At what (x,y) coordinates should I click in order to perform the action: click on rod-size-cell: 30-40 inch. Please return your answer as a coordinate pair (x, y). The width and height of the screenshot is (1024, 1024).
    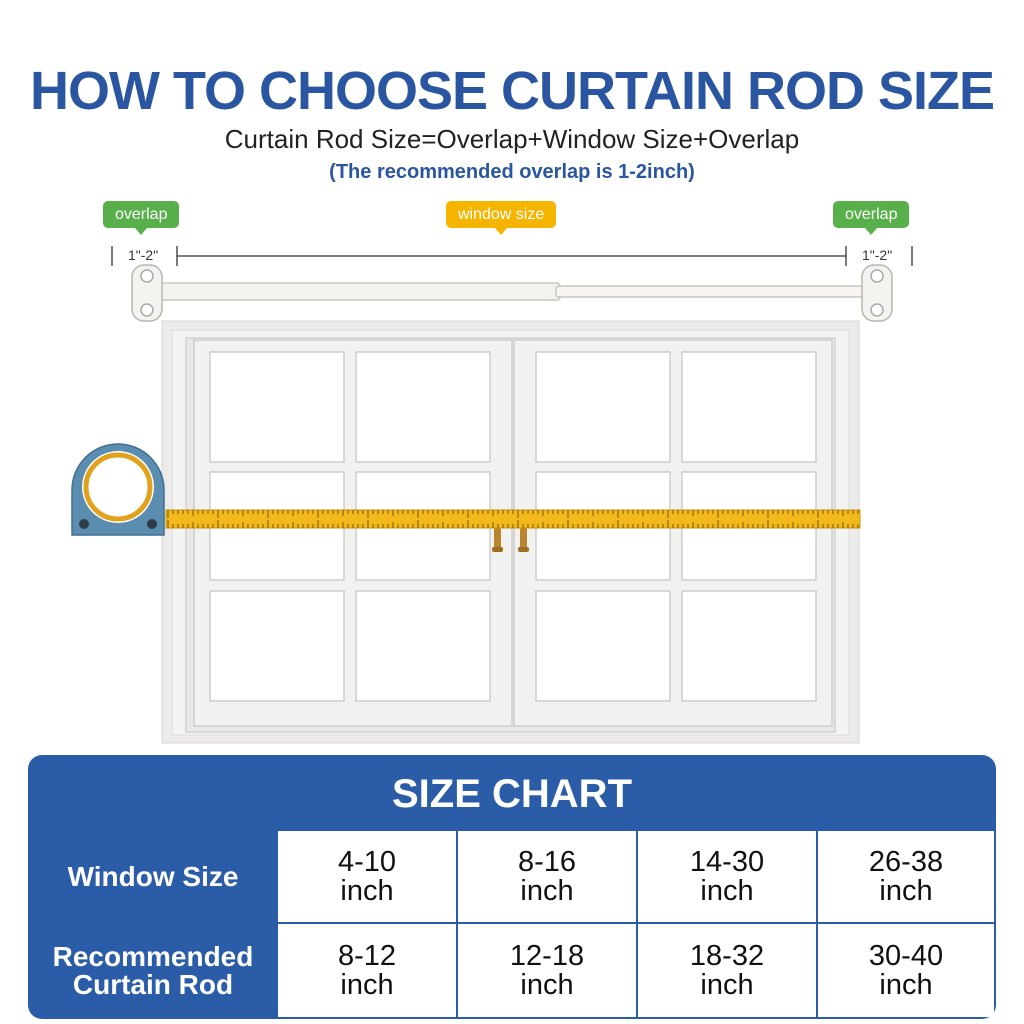
    Looking at the image, I should click on (906, 970).